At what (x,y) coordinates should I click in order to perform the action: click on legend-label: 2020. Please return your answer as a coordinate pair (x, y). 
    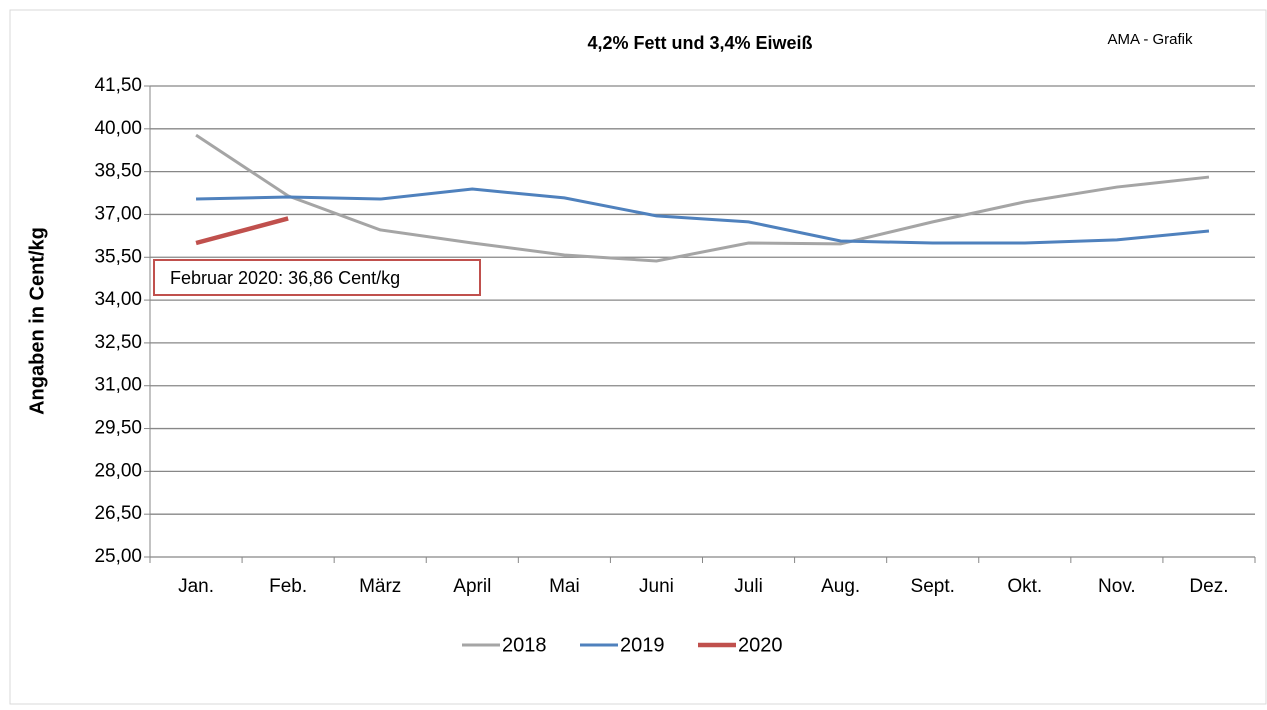
    Looking at the image, I should click on (760, 645).